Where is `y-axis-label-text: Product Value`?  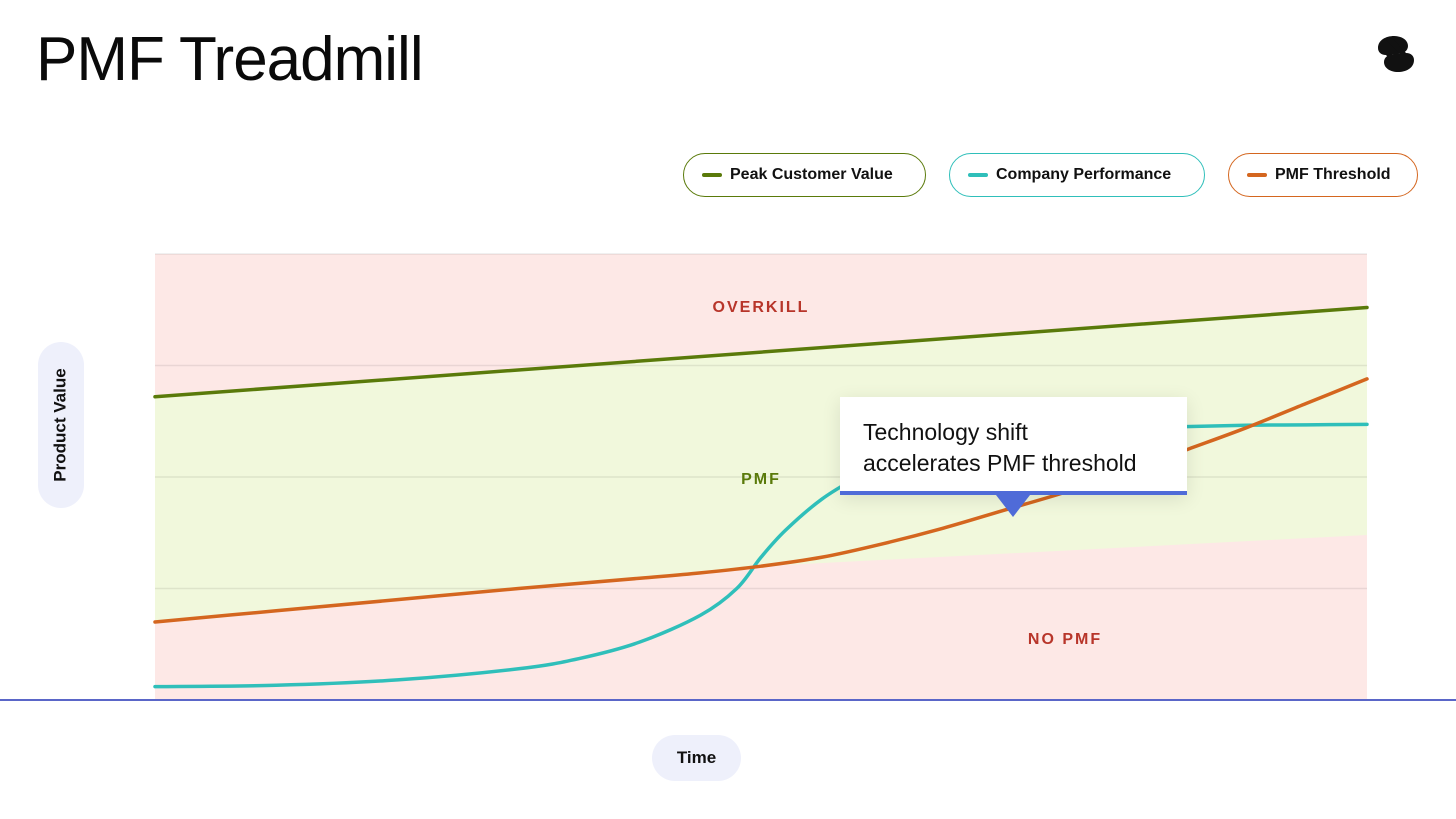 y-axis-label-text: Product Value is located at coordinates (60, 425).